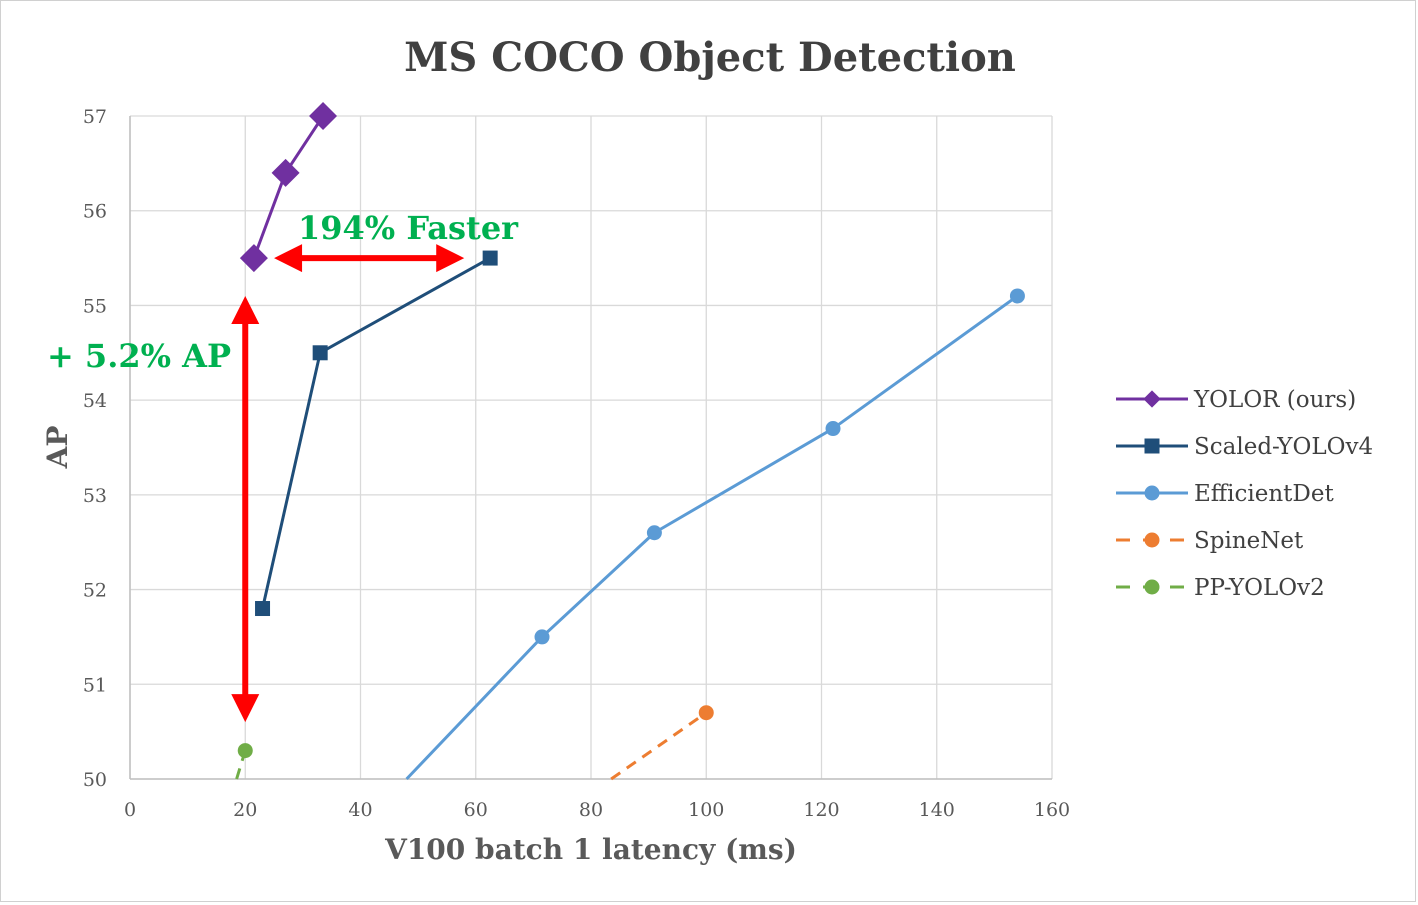  What do you see at coordinates (1052, 810) in the screenshot?
I see `x-tick-160: 160` at bounding box center [1052, 810].